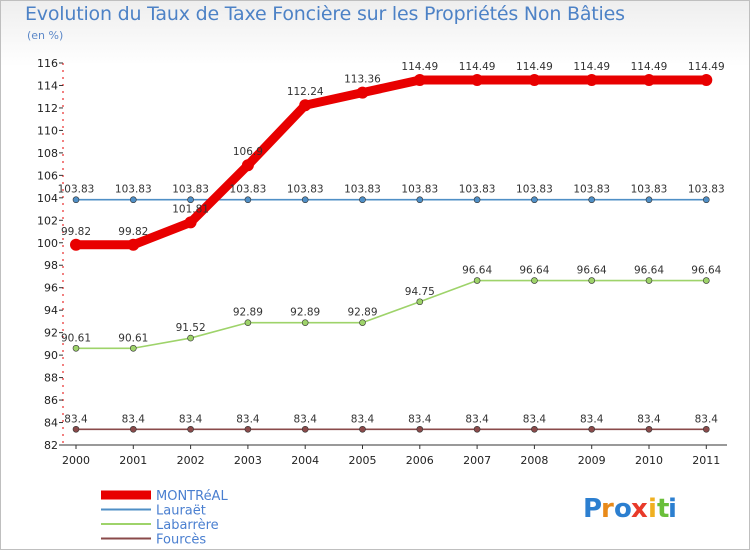 This screenshot has height=550, width=750. Describe the element at coordinates (362, 80) in the screenshot. I see `data-label: 113.36` at that location.